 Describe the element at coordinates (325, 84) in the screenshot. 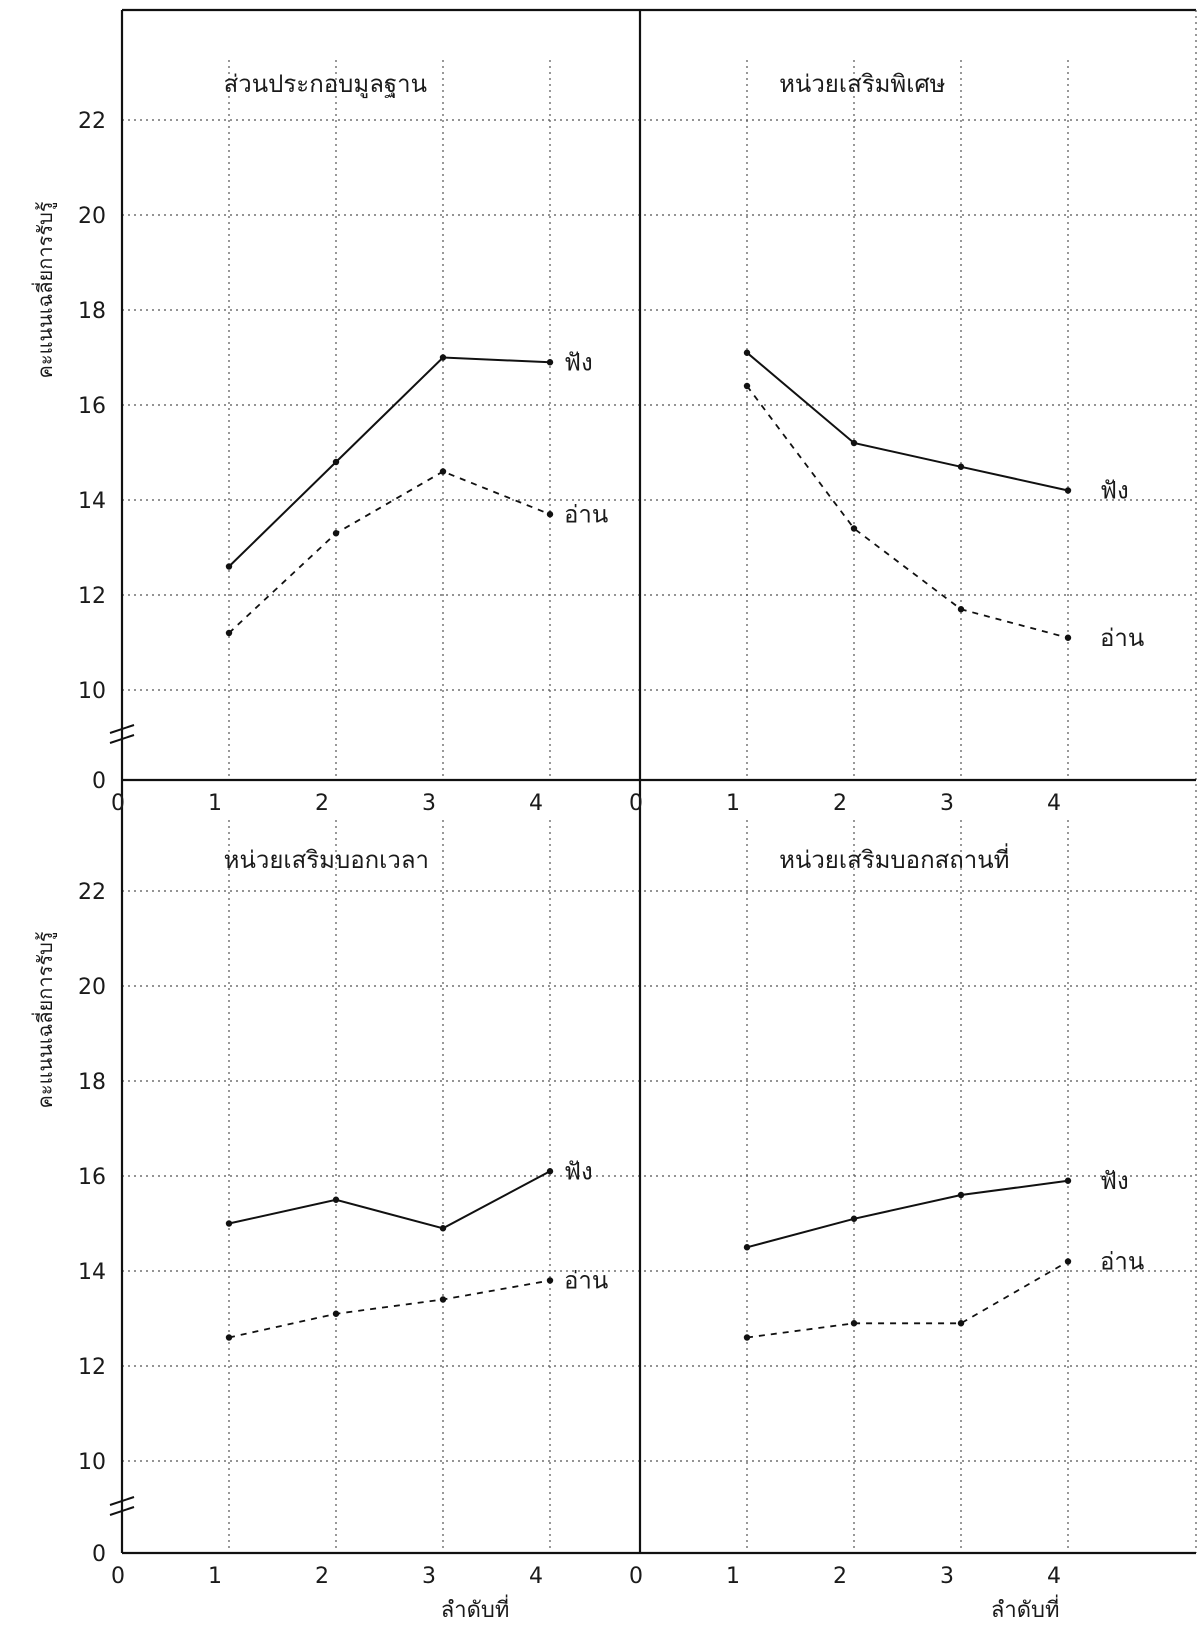

I see `panel-title: ส่วนประกอบมูลฐาน` at that location.